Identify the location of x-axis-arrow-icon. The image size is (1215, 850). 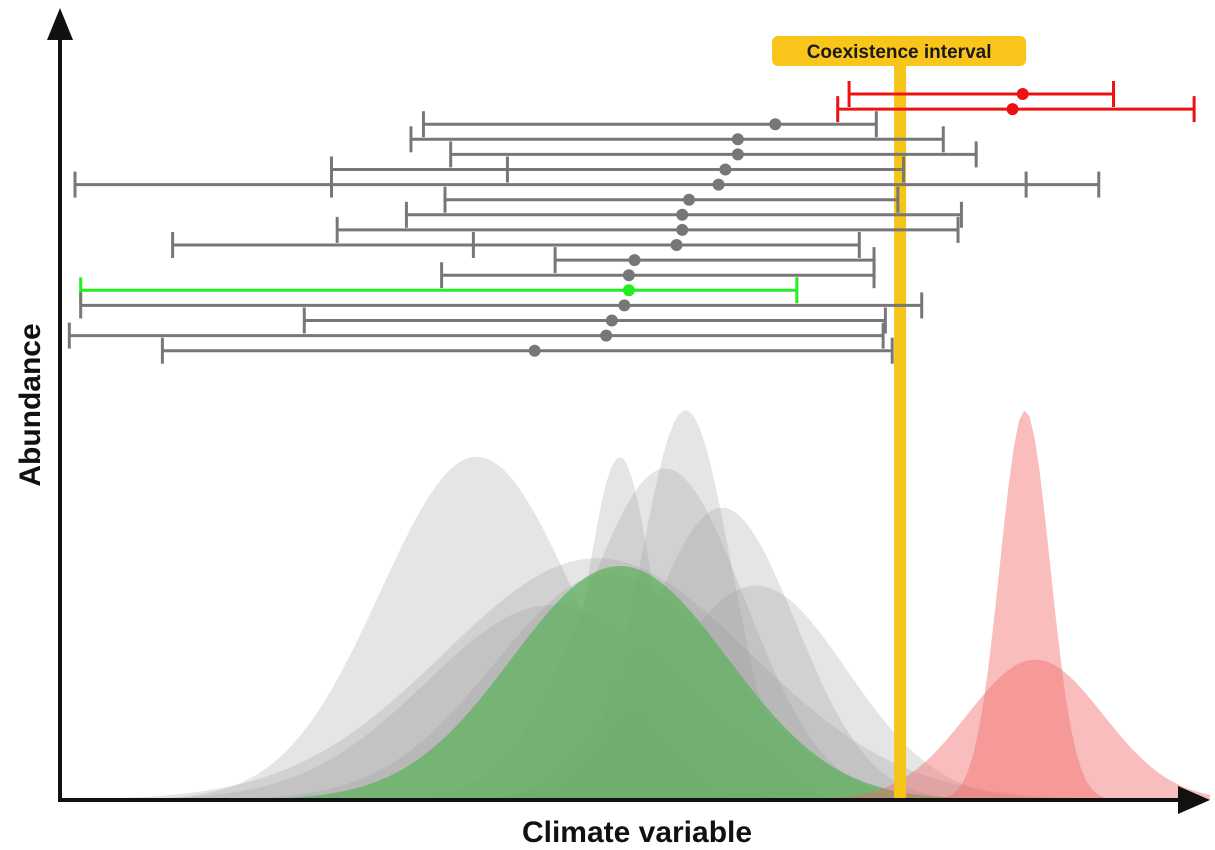
(1194, 800).